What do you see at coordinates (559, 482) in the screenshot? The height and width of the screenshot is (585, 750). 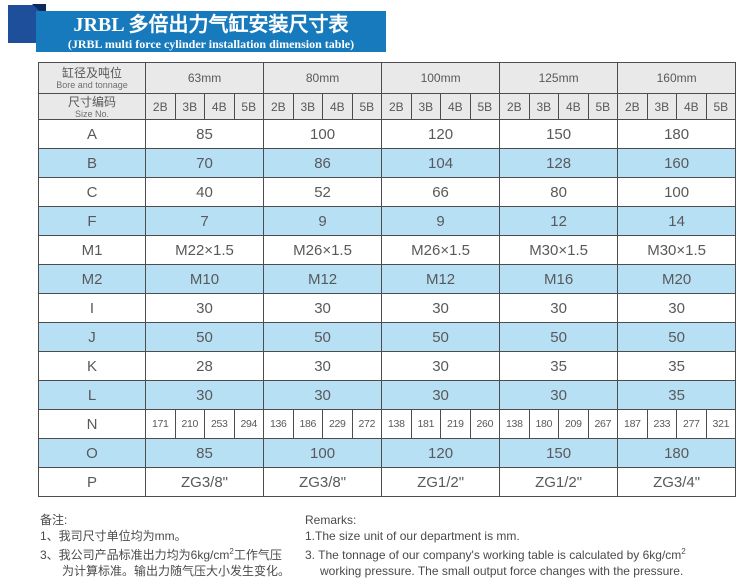 I see `dimension-value: ZG1/2"` at bounding box center [559, 482].